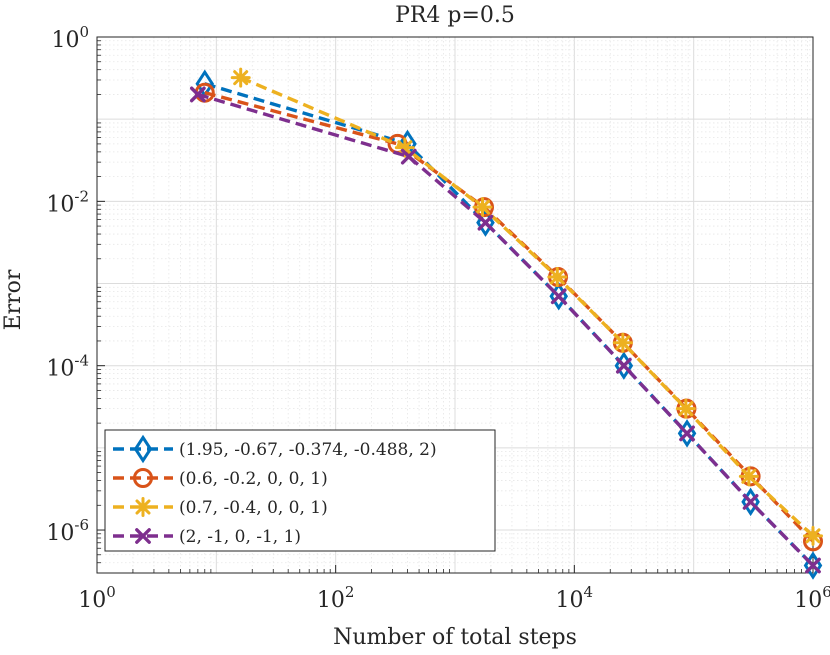  What do you see at coordinates (70, 38) in the screenshot?
I see `y-tick-label: 10⁰` at bounding box center [70, 38].